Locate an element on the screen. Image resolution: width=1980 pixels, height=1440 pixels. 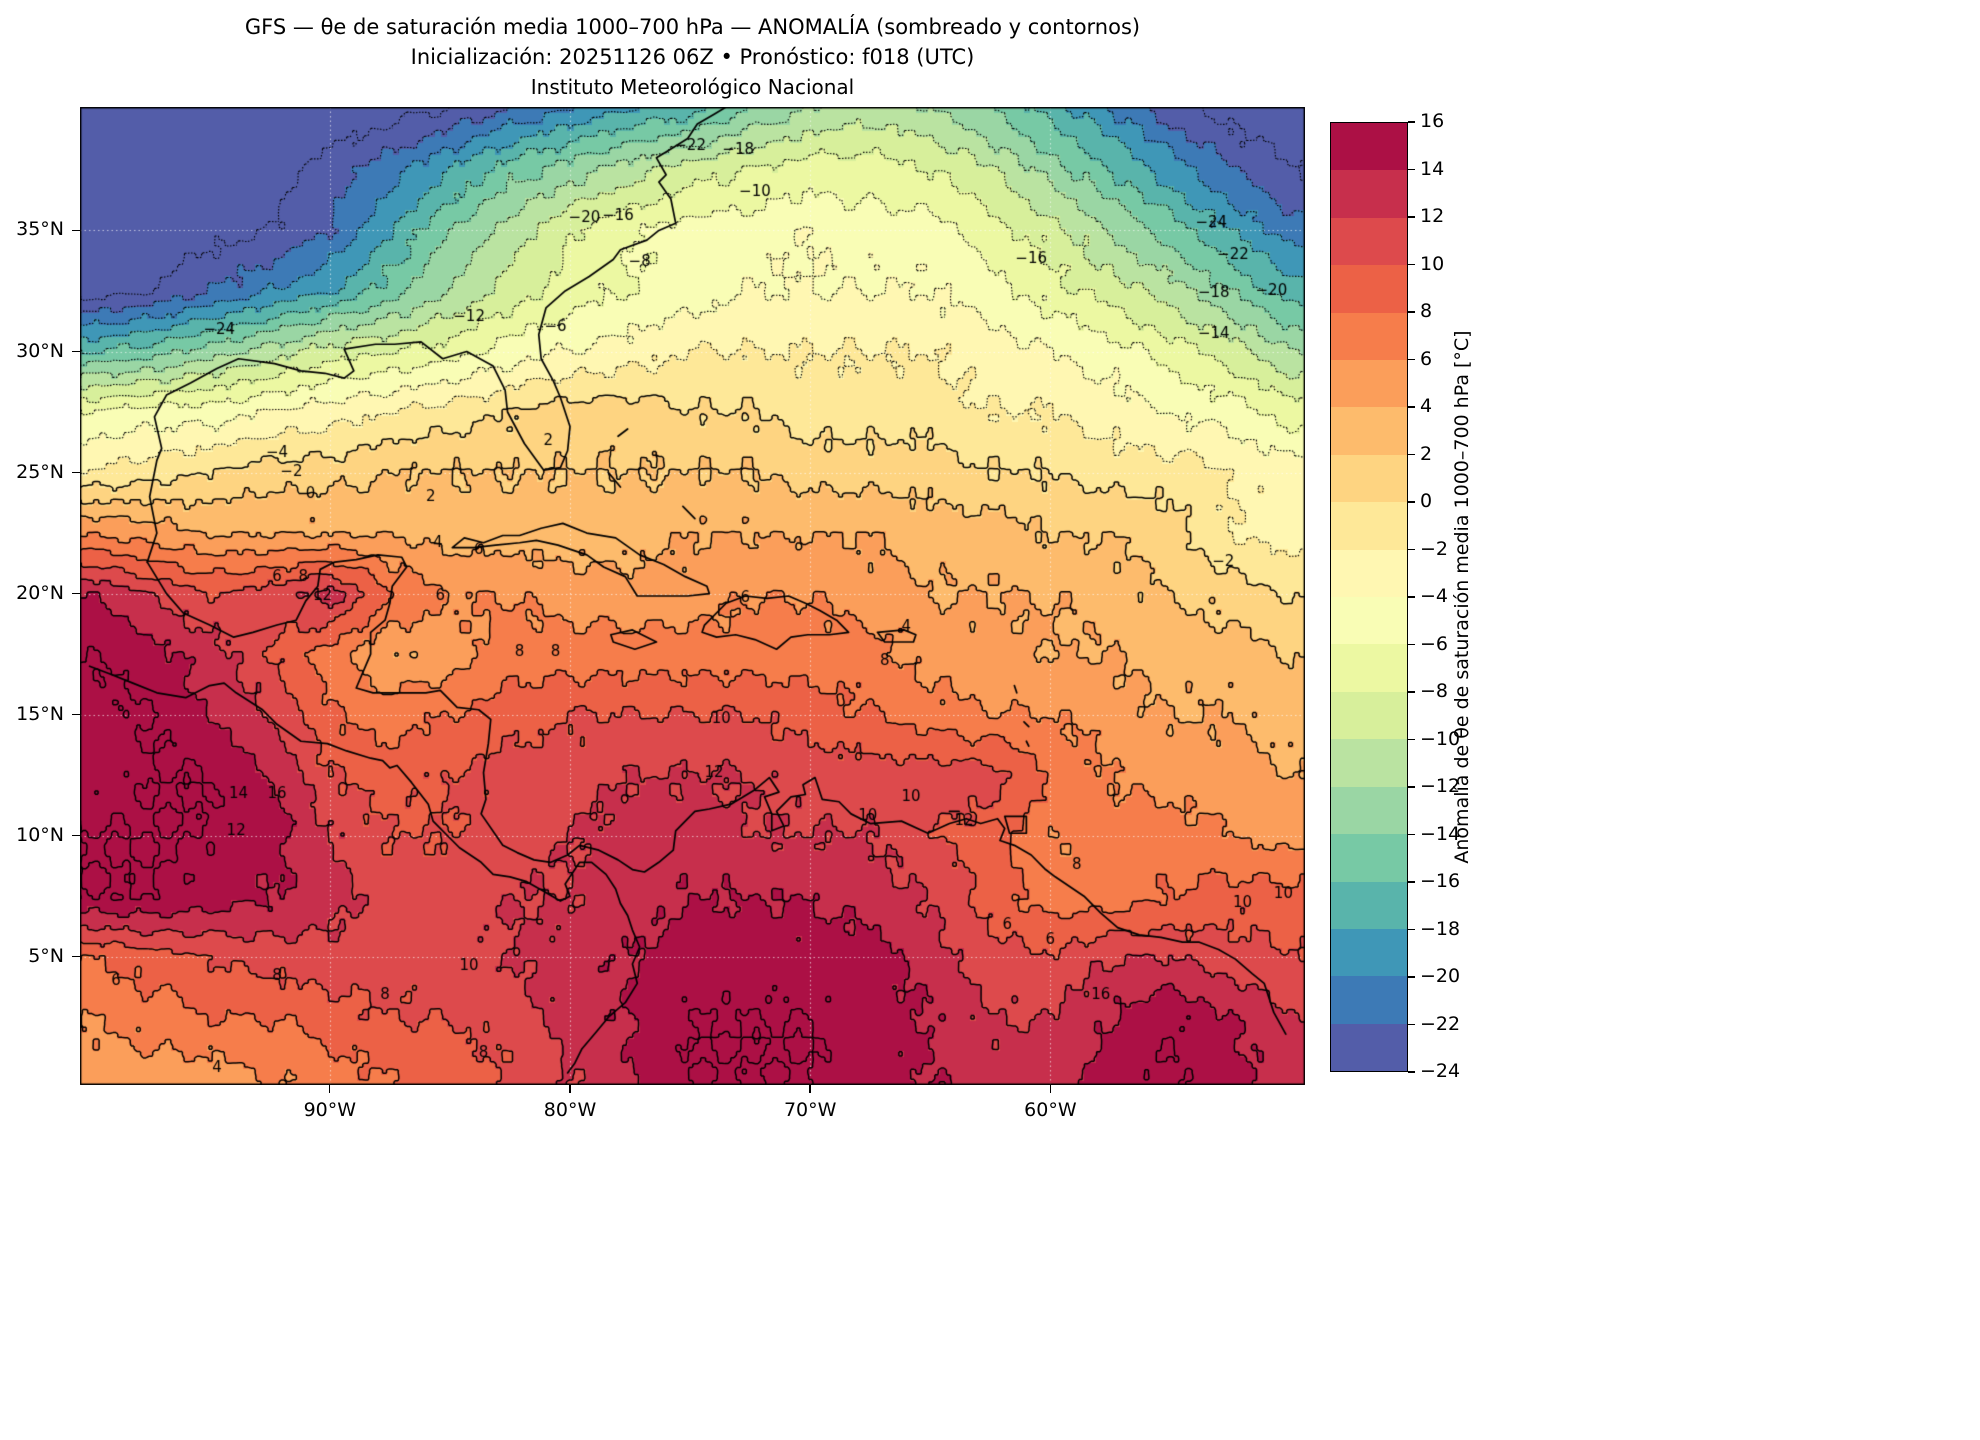
y-tick-label: 25°N is located at coordinates (40, 471).